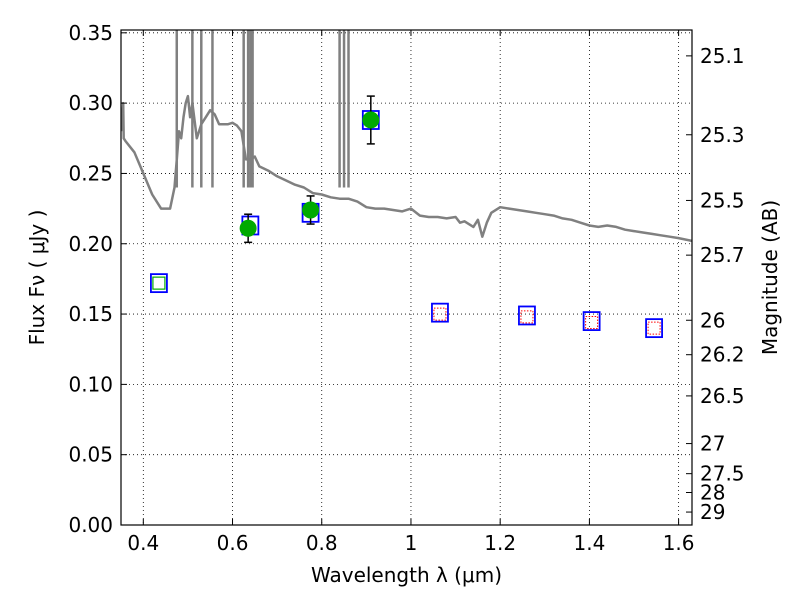 Image resolution: width=800 pixels, height=600 pixels. I want to click on x-tick-label: 1.2, so click(500, 543).